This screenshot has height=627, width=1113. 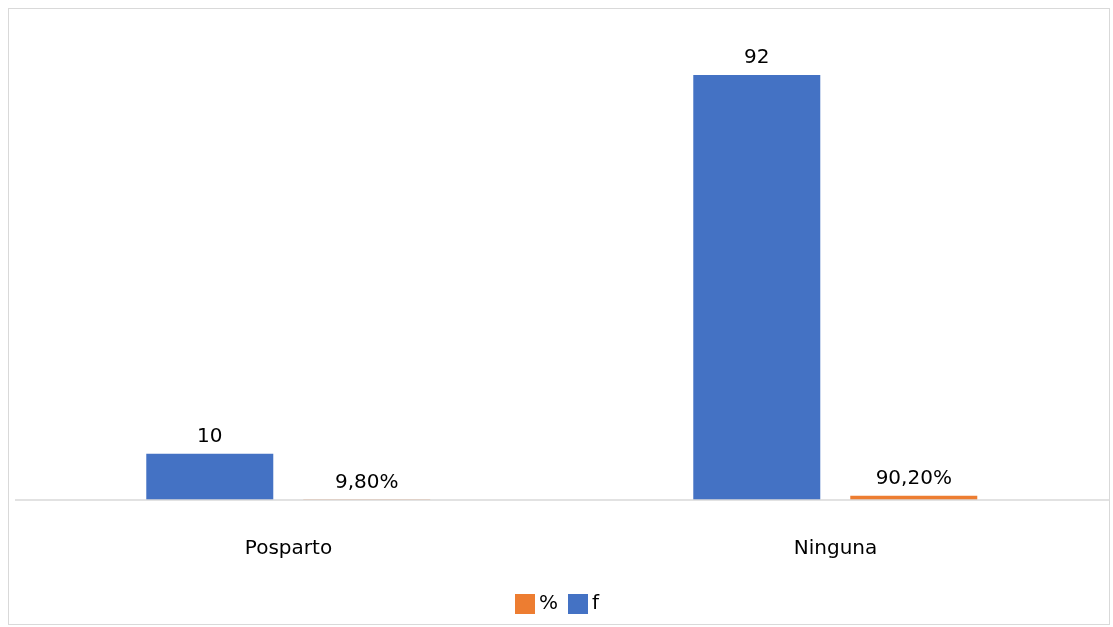 I want to click on data-label: 90,20%, so click(x=913, y=476).